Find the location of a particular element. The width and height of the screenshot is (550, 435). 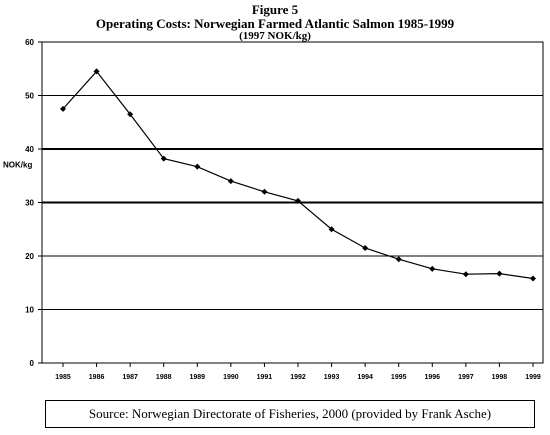

x-tick-label: 1985 is located at coordinates (63, 377).